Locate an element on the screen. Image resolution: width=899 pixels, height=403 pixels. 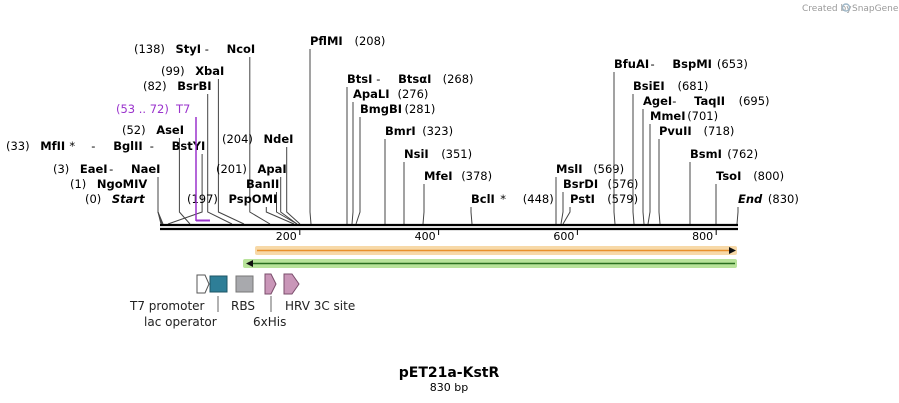
enzyme-name: BclI is located at coordinates (483, 199).